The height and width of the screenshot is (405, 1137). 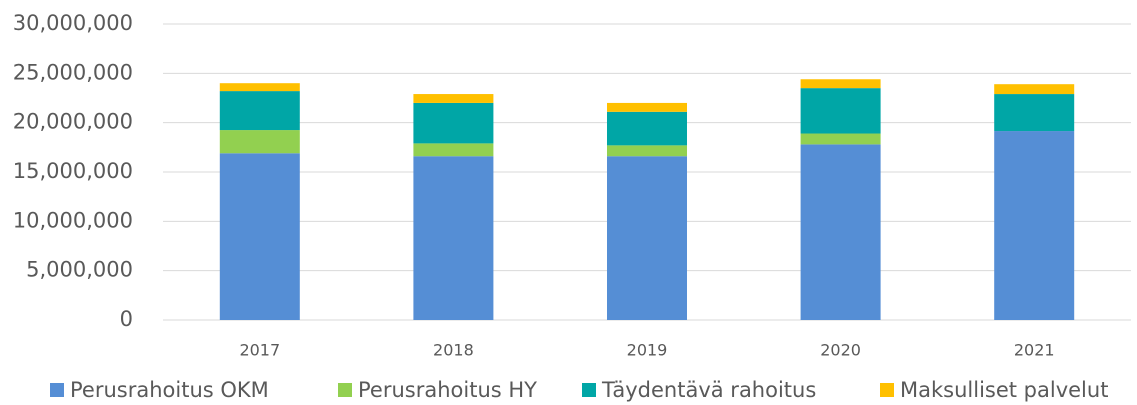 What do you see at coordinates (73, 122) in the screenshot?
I see `y-tick-label: 20,000,000` at bounding box center [73, 122].